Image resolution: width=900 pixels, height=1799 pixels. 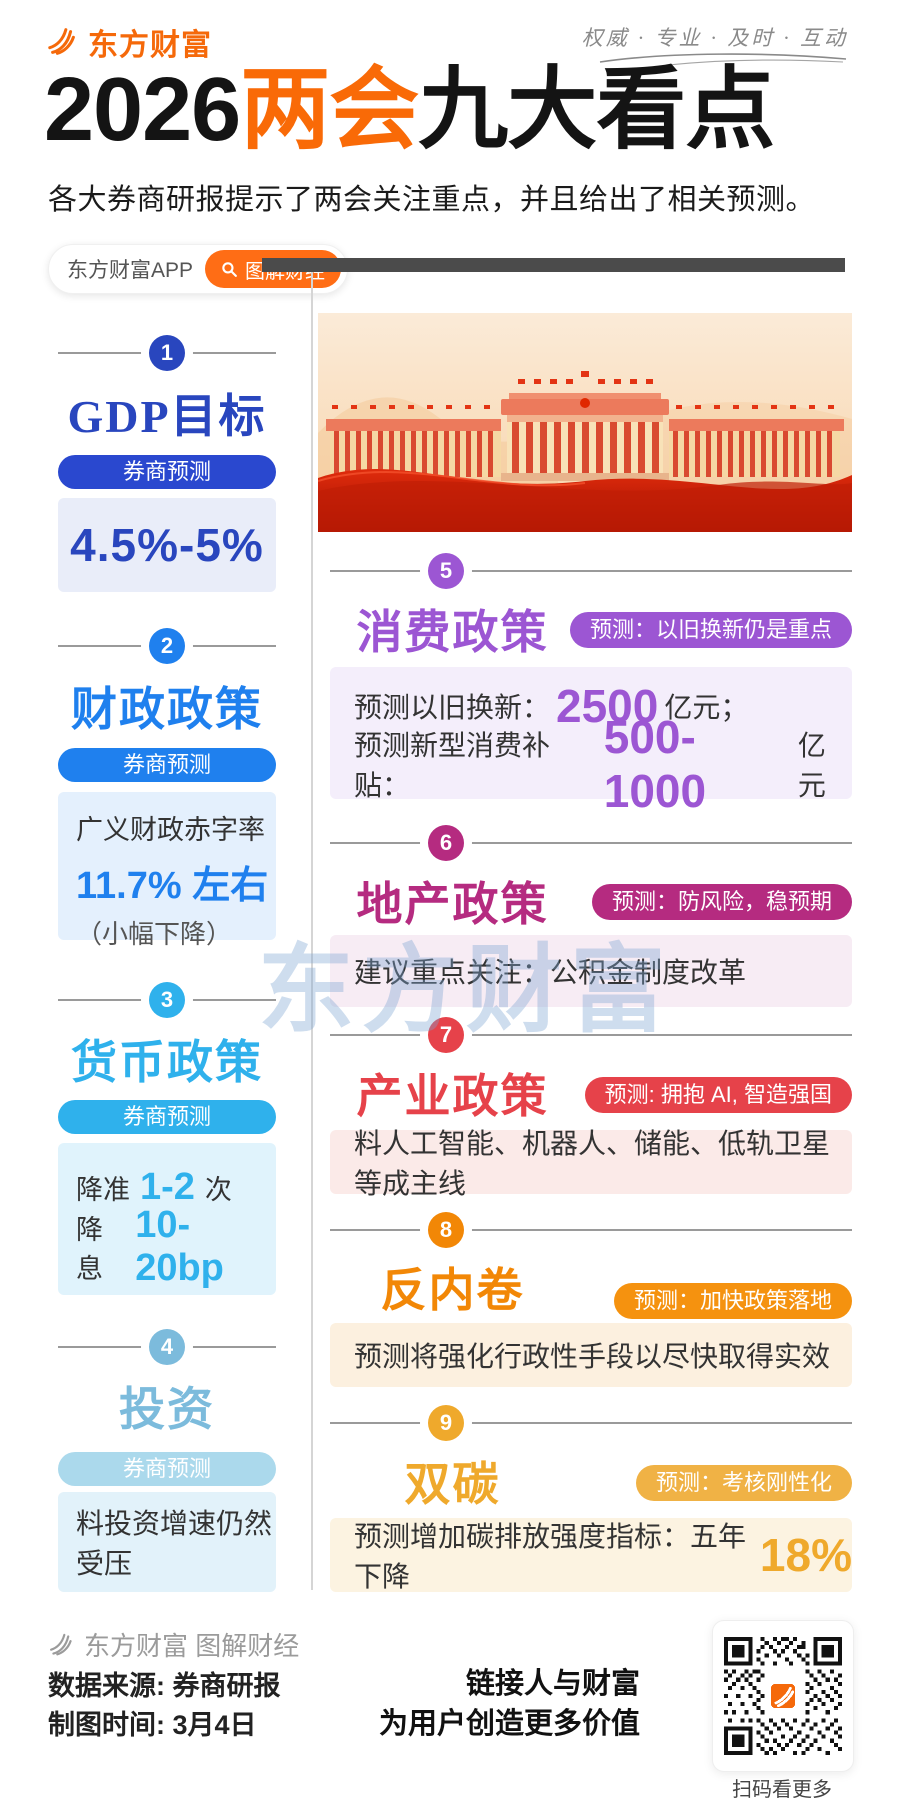 I want to click on qr-code-image, so click(x=783, y=1696).